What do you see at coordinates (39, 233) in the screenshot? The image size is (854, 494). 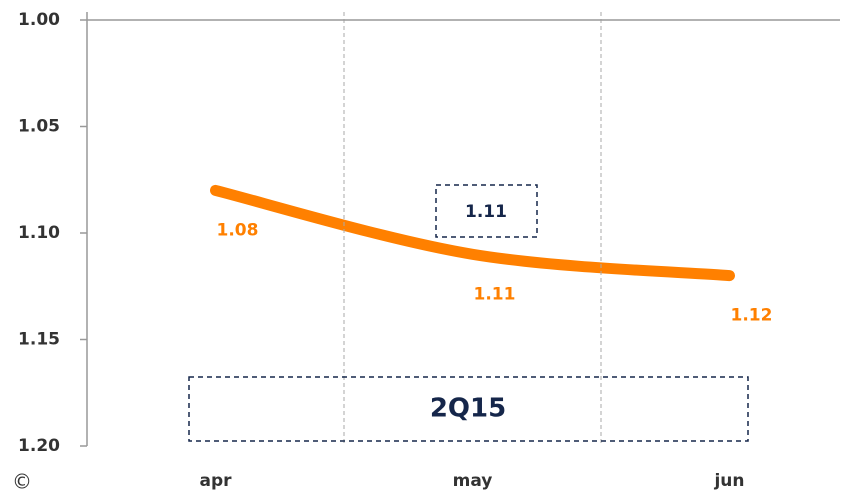 I see `y-tick-label: 1.10` at bounding box center [39, 233].